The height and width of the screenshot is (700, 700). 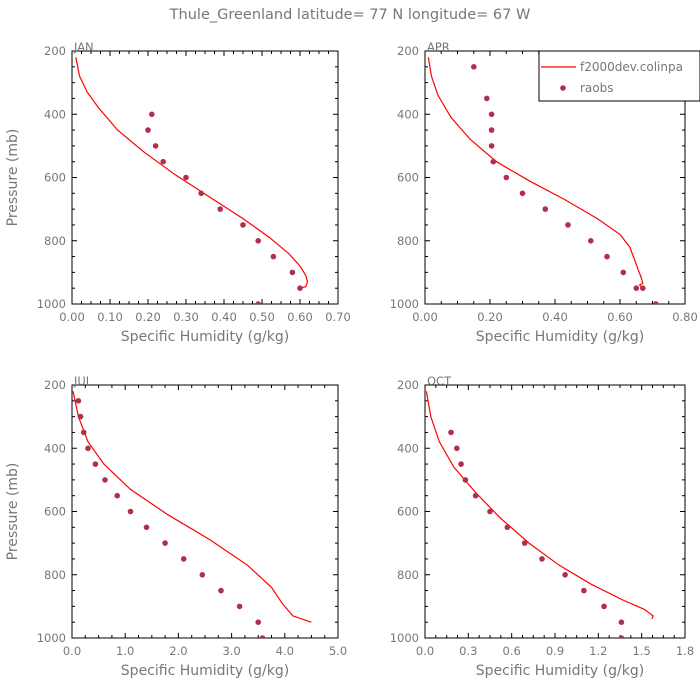 I want to click on x-tick-label: 1.8, so click(x=685, y=651).